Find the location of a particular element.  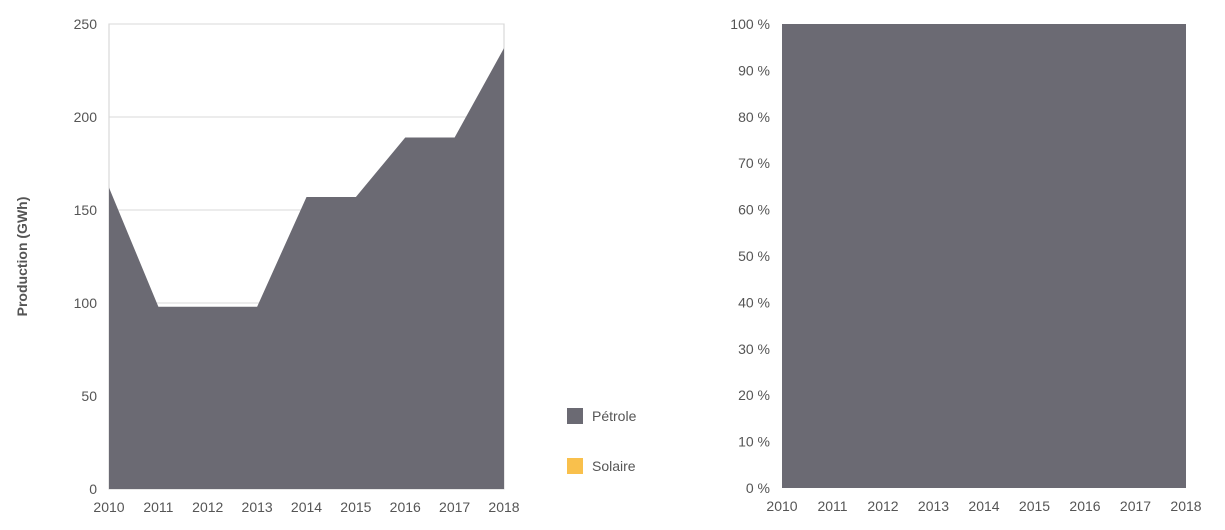

y-tick-label: 250 is located at coordinates (86, 24).